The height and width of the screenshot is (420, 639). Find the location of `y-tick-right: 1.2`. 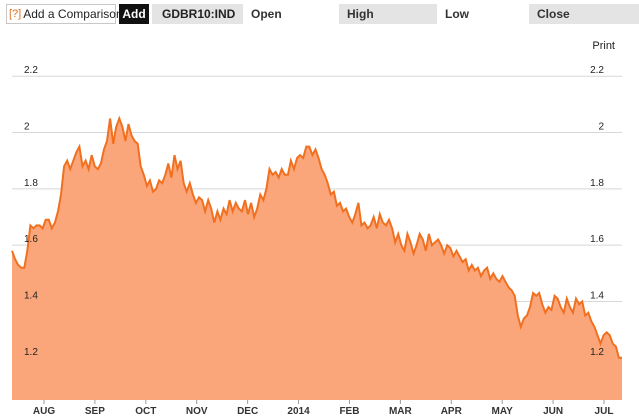

y-tick-right: 1.2 is located at coordinates (597, 352).